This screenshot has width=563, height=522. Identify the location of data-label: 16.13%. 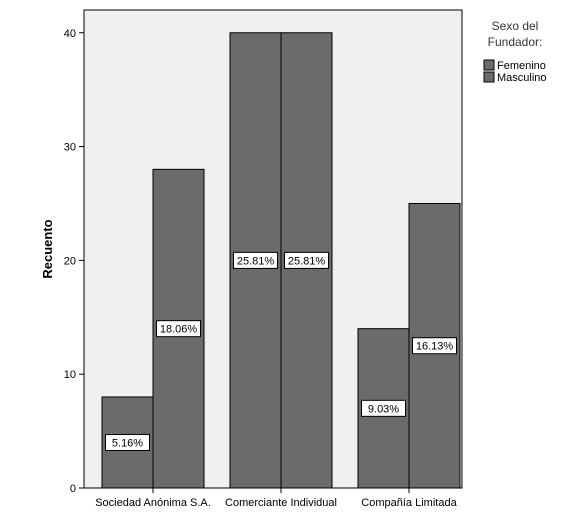
(435, 347).